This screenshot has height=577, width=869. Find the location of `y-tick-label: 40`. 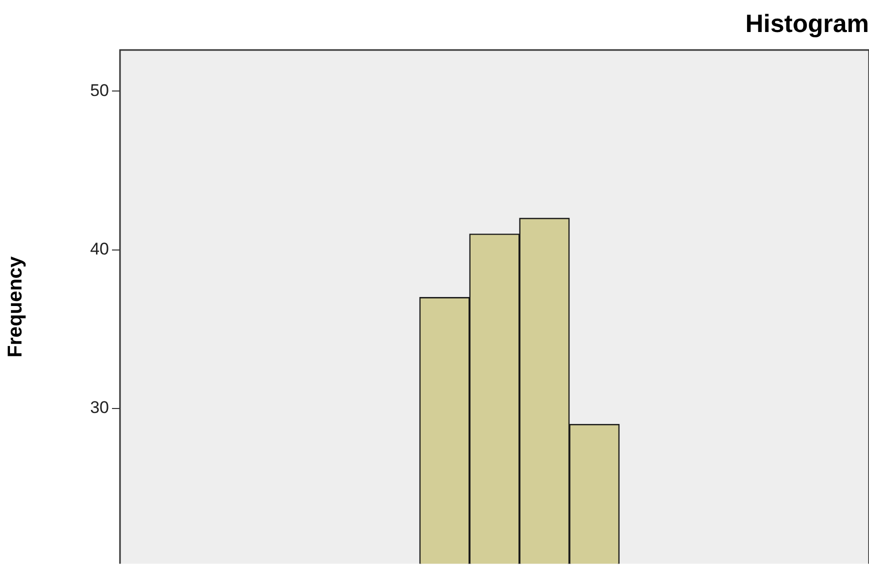

y-tick-label: 40 is located at coordinates (99, 249).